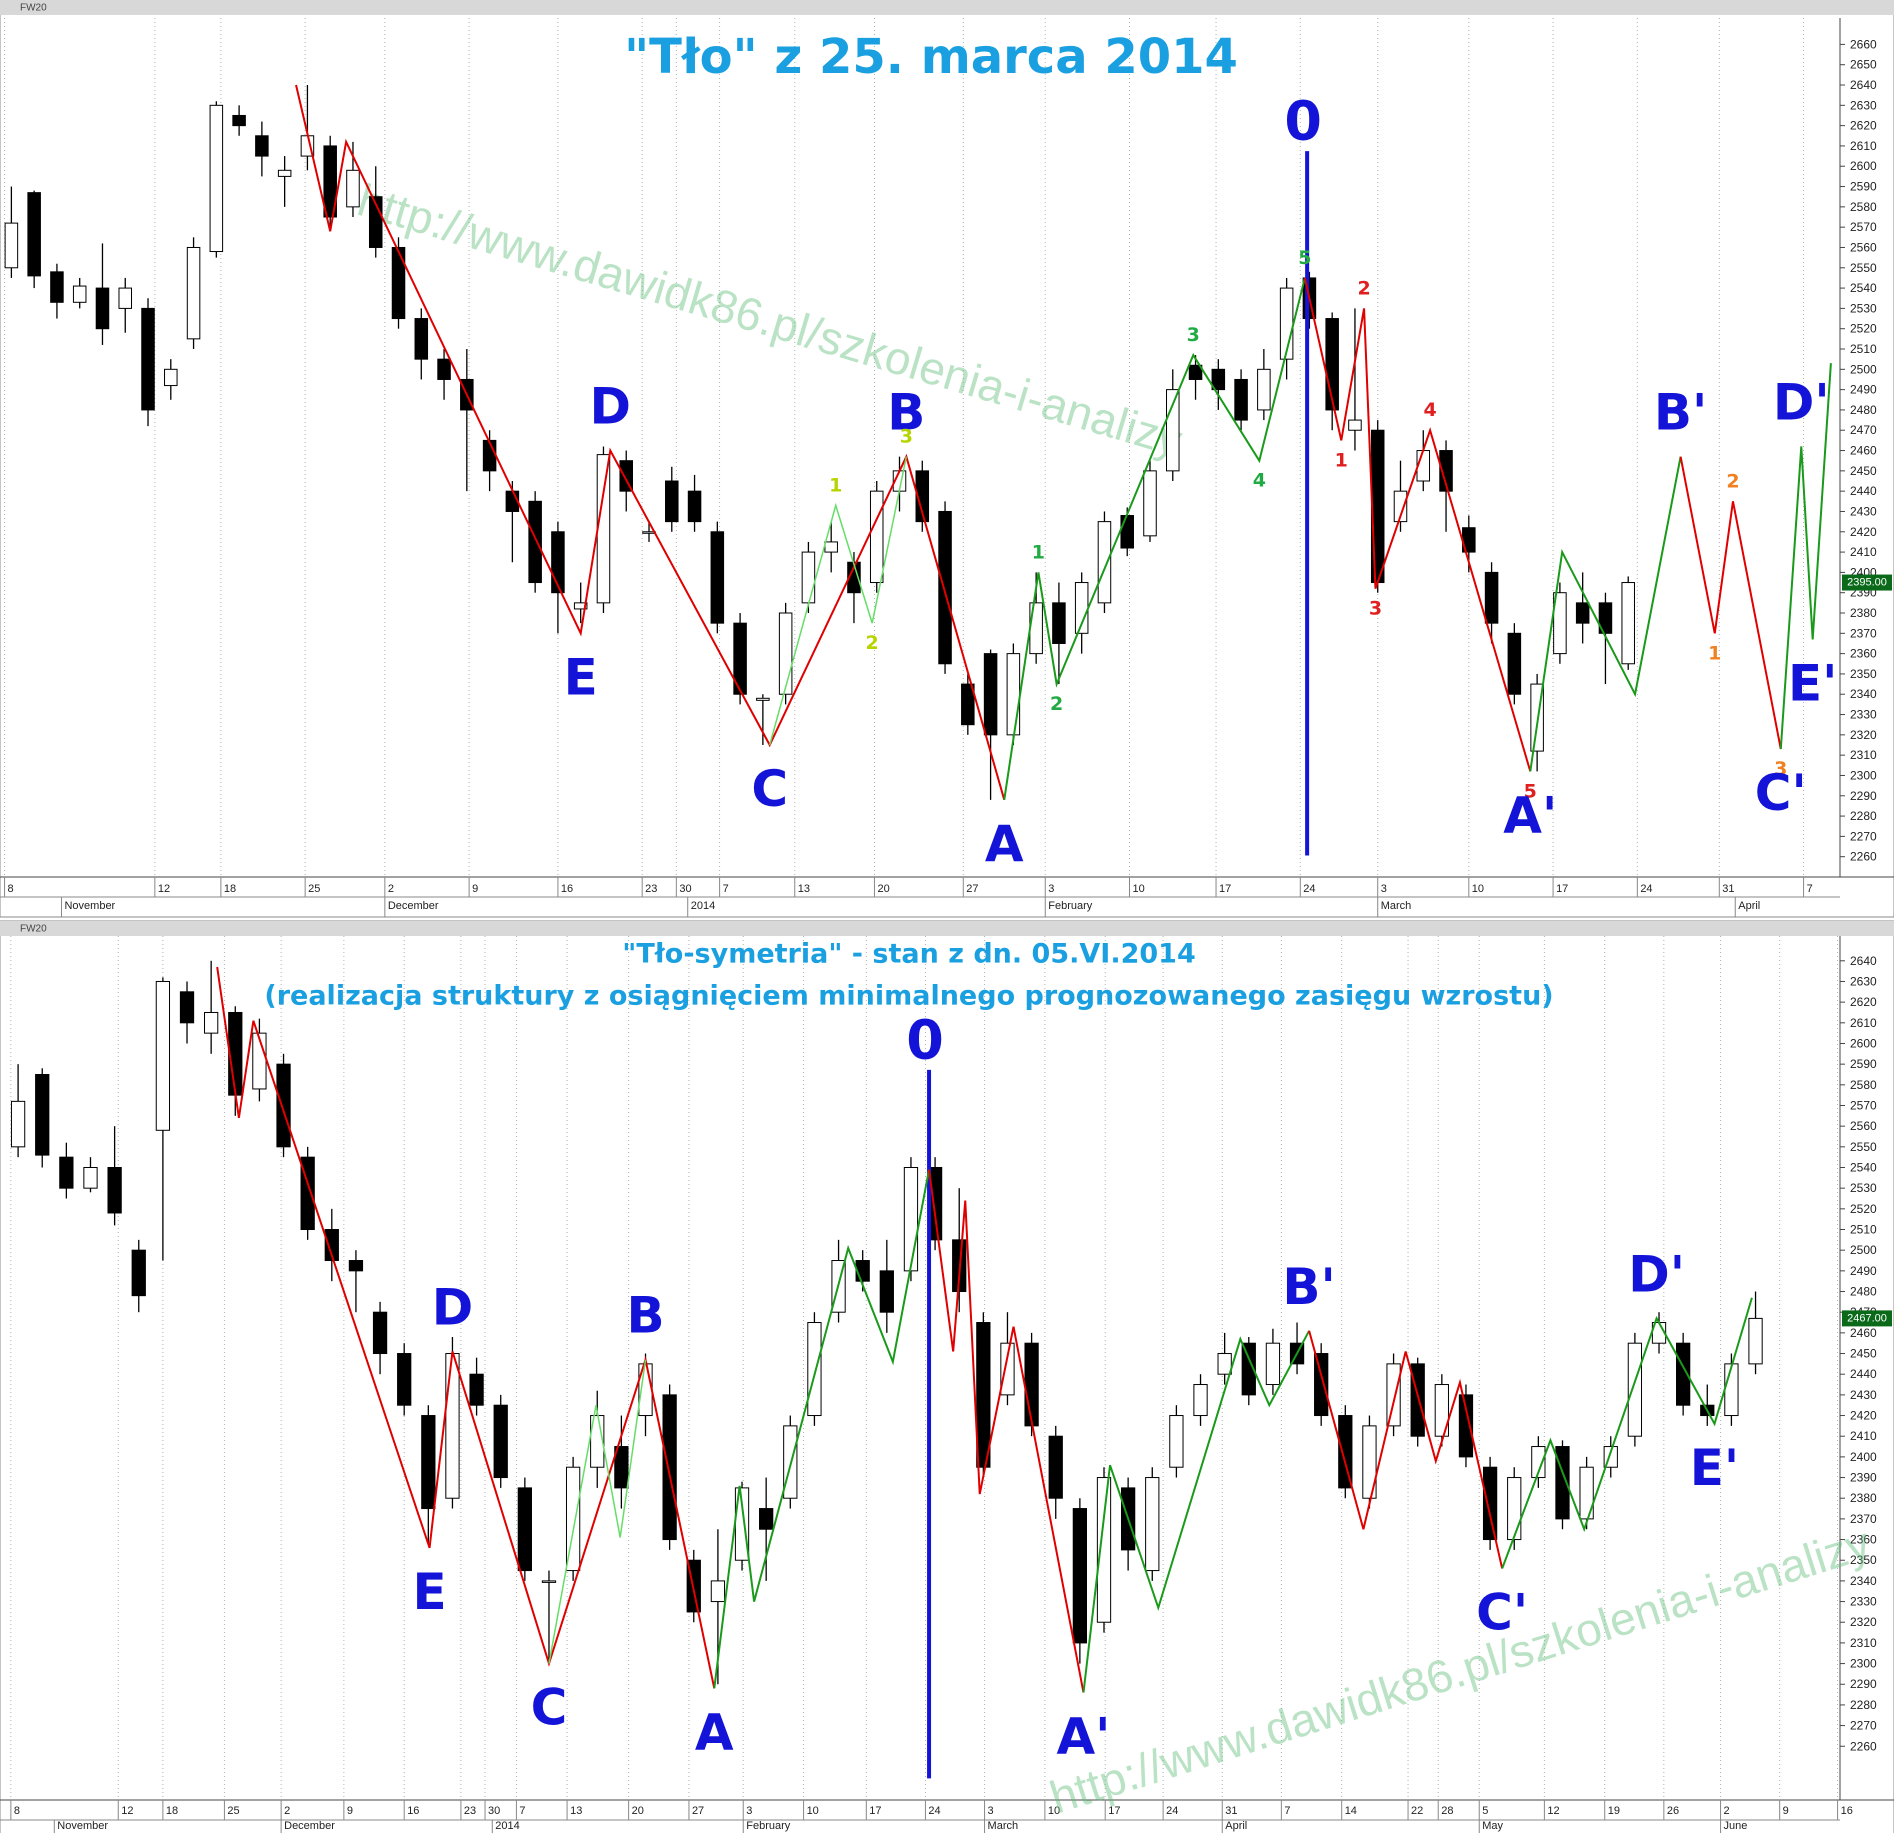  Describe the element at coordinates (1863, 511) in the screenshot. I see `y-tick-label: 2430` at that location.